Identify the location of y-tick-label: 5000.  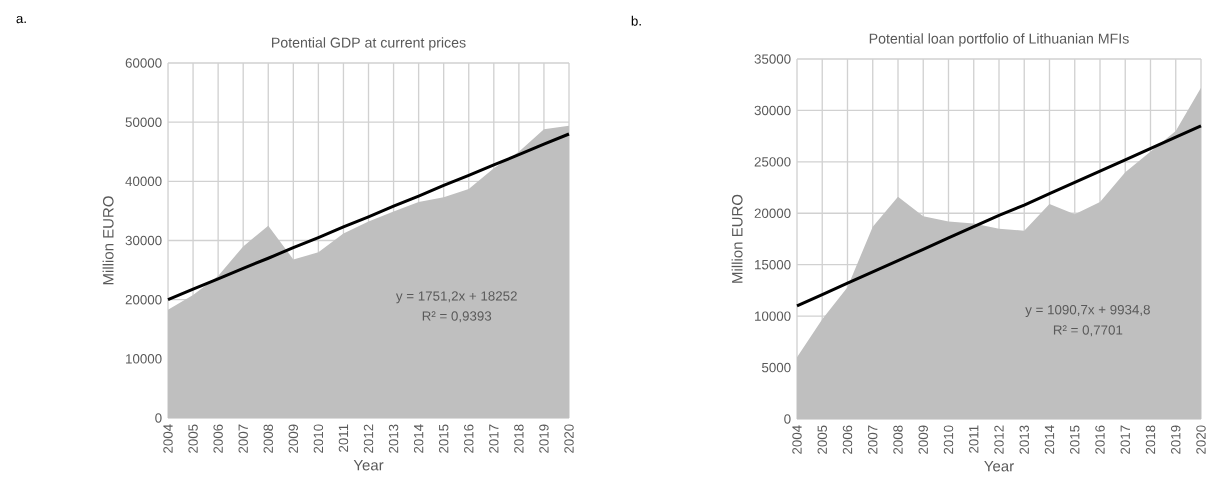
(776, 367).